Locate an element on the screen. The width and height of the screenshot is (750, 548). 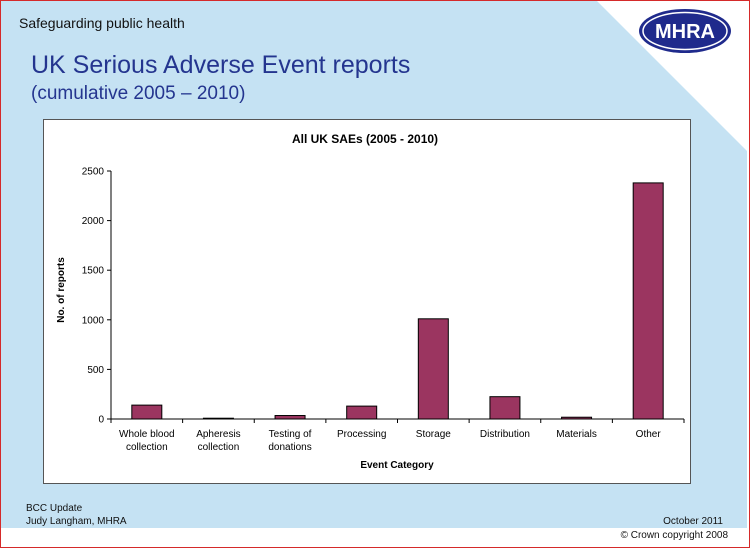
x-tick-label: Other is located at coordinates (649, 434).